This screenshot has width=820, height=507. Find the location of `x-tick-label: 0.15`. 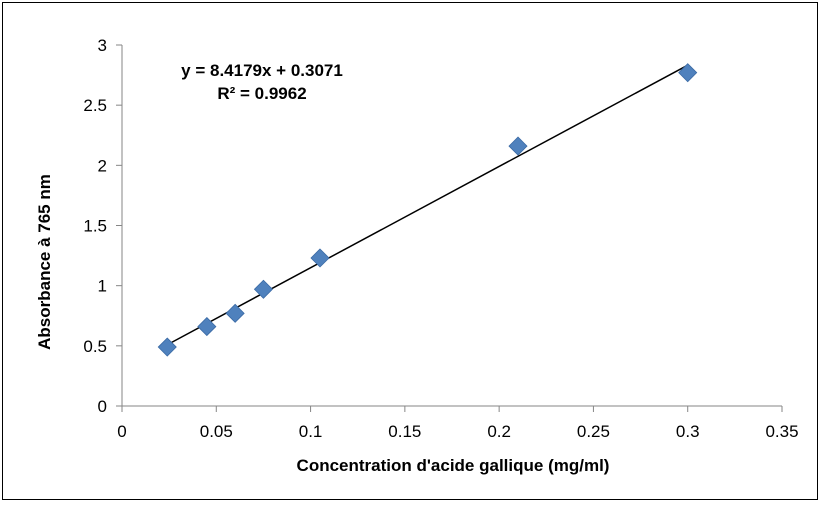

x-tick-label: 0.15 is located at coordinates (404, 431).